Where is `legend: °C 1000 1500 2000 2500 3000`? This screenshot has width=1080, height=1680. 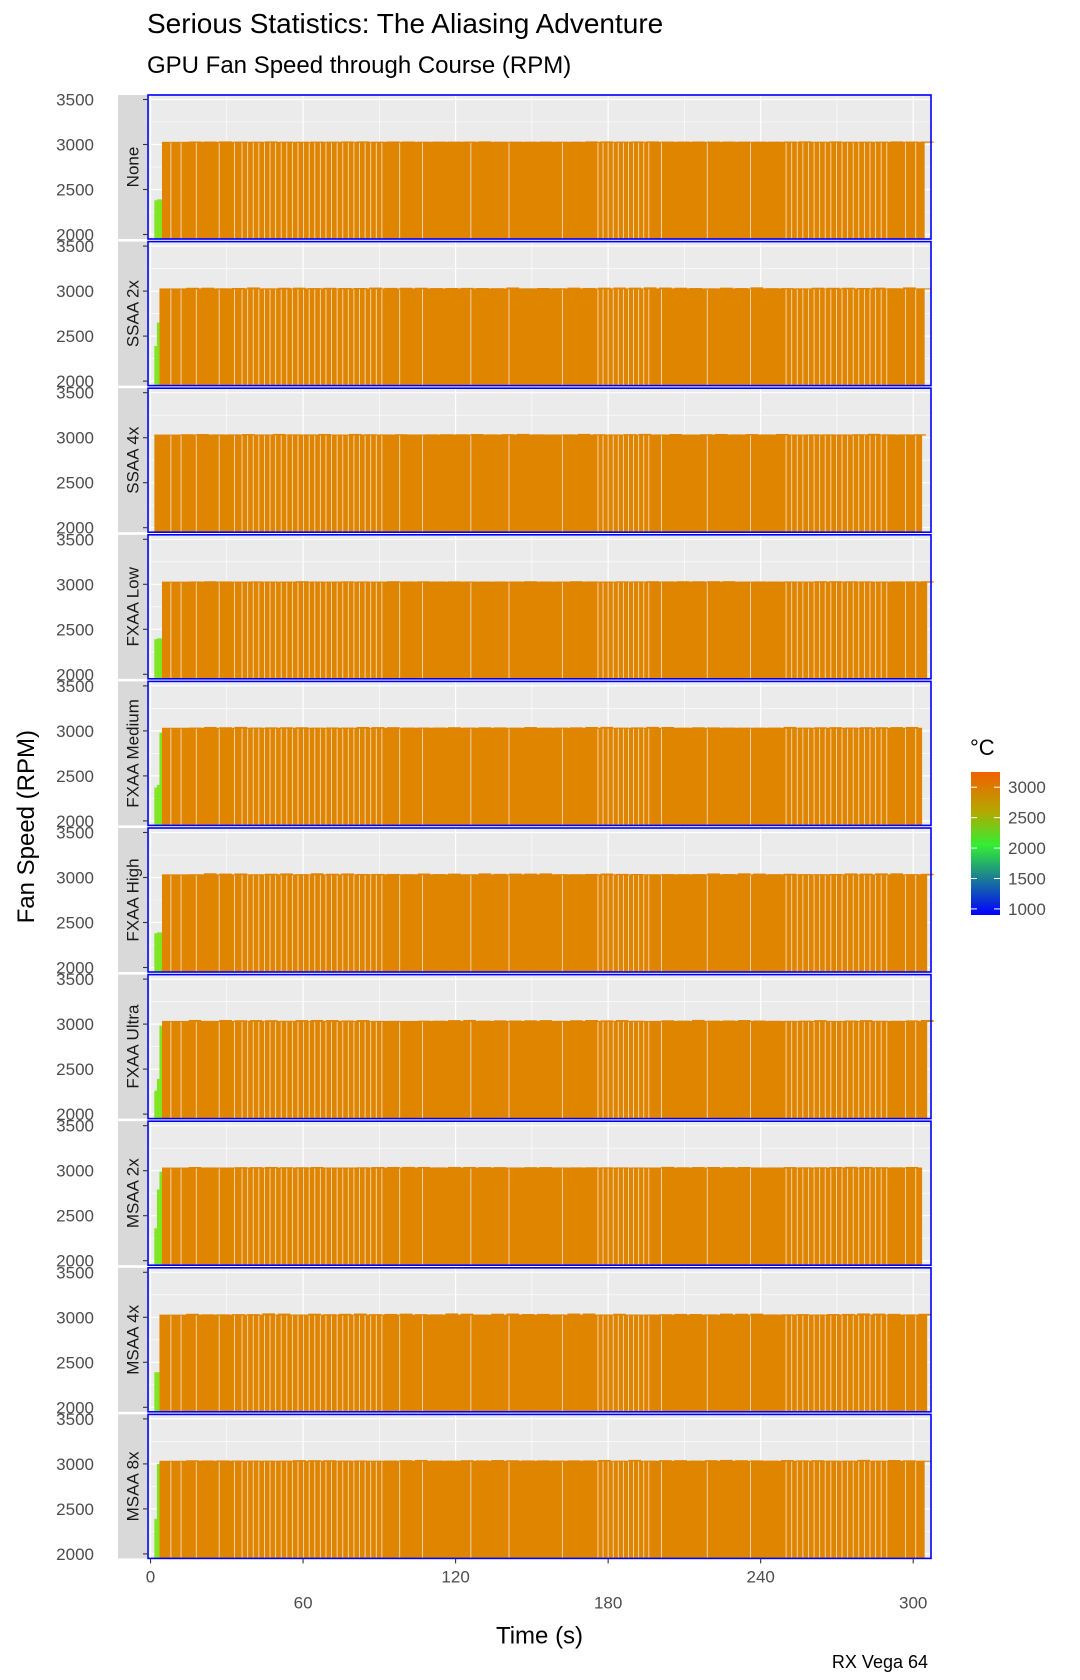 legend: °C 1000 1500 2000 2500 3000 is located at coordinates (1008, 827).